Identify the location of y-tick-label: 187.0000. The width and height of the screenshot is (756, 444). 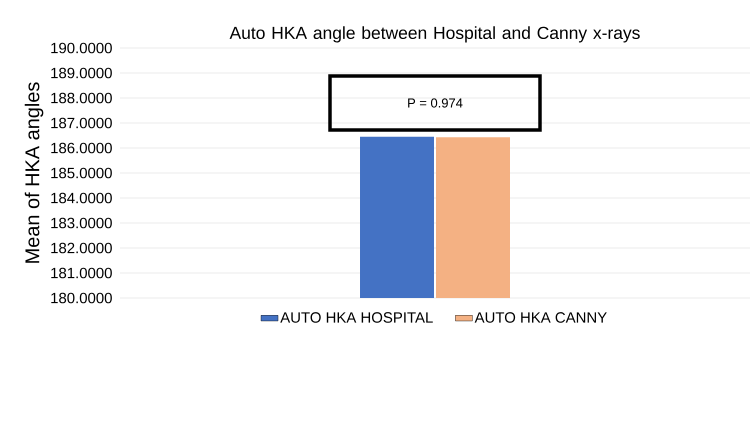
(81, 123).